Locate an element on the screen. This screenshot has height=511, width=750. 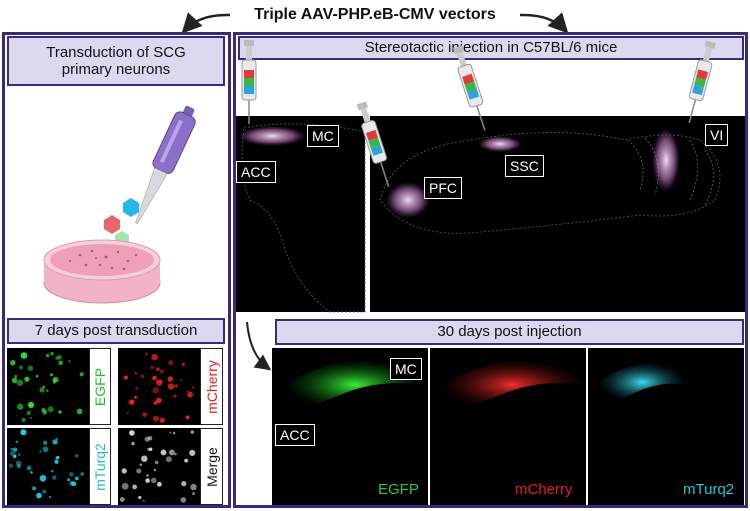
cell-medium is located at coordinates (102, 260).